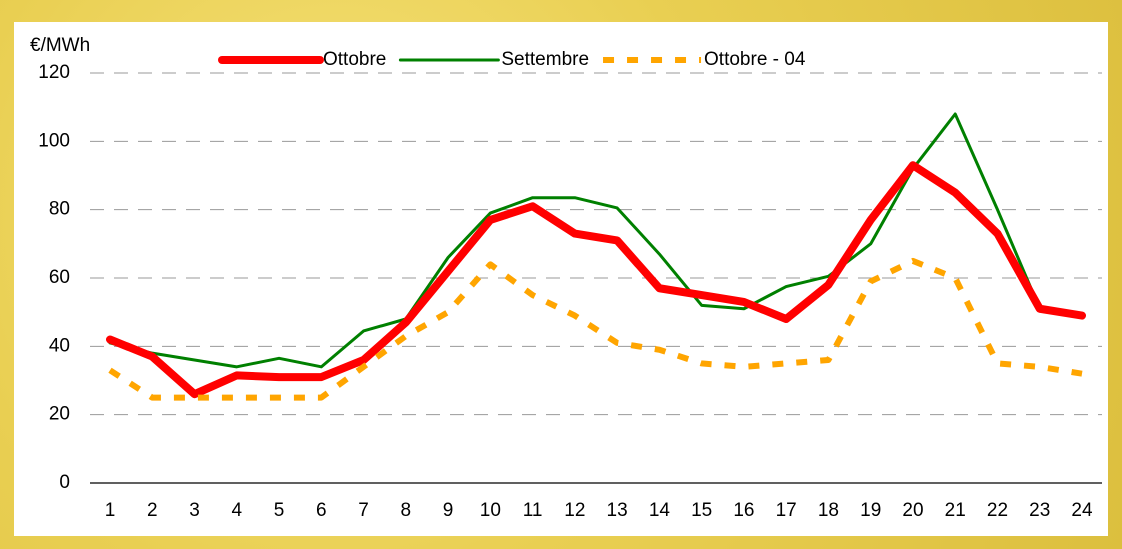  What do you see at coordinates (60, 45) in the screenshot?
I see `y-axis-label: €/MWh` at bounding box center [60, 45].